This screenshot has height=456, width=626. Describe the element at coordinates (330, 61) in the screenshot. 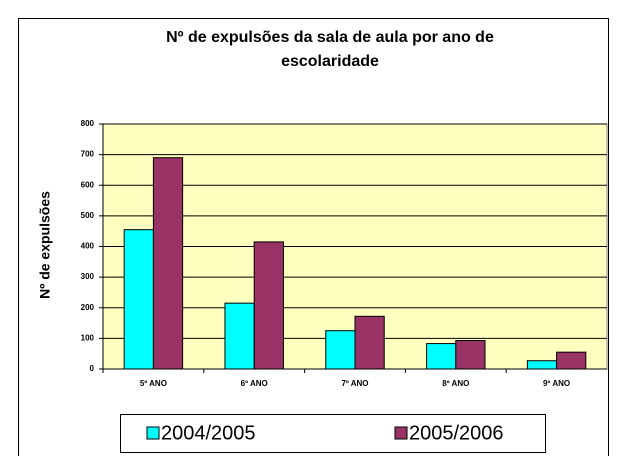

I see `chart-title: escolaridade` at that location.